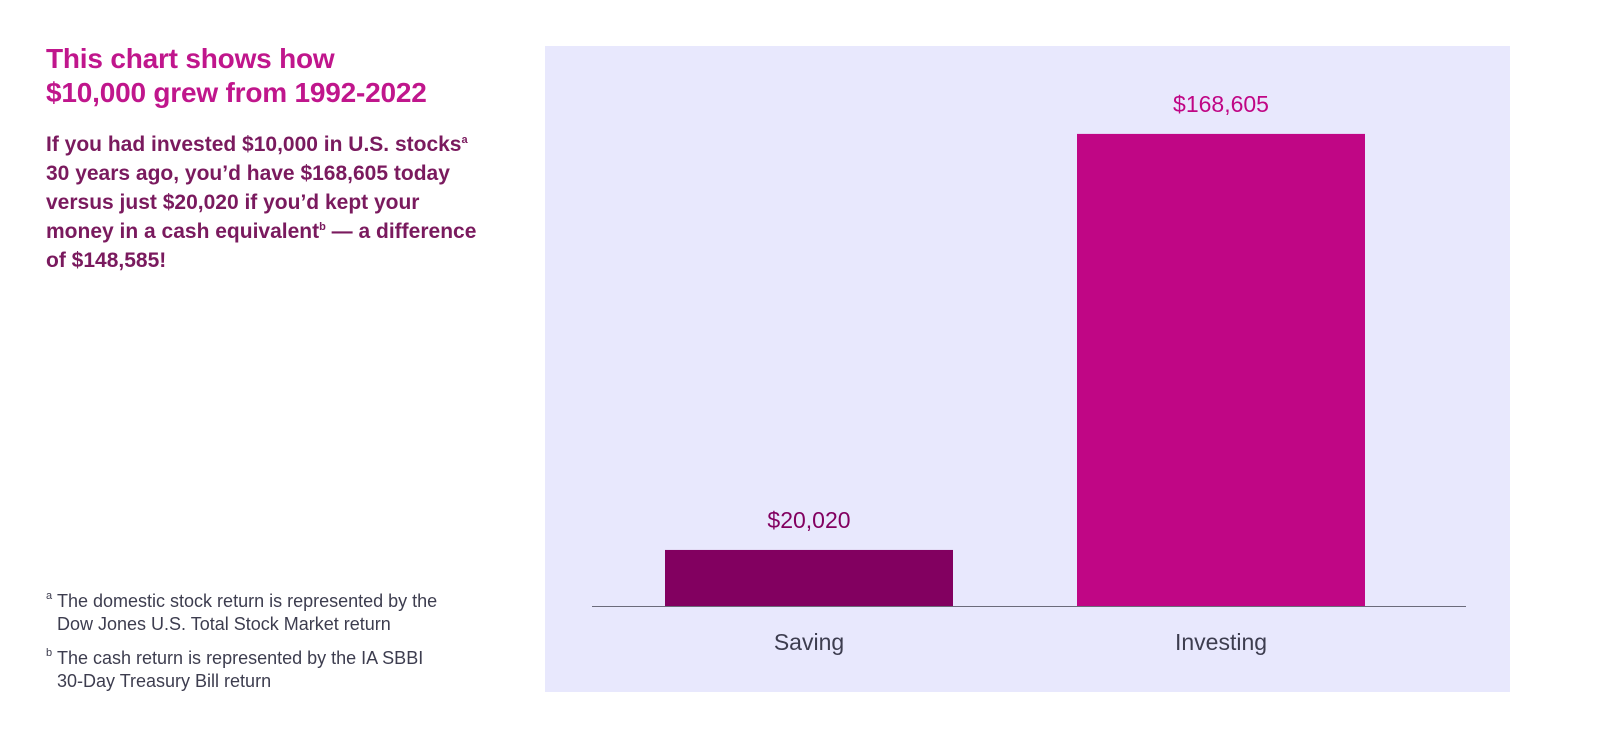 The image size is (1600, 744). I want to click on bar-saving, so click(809, 577).